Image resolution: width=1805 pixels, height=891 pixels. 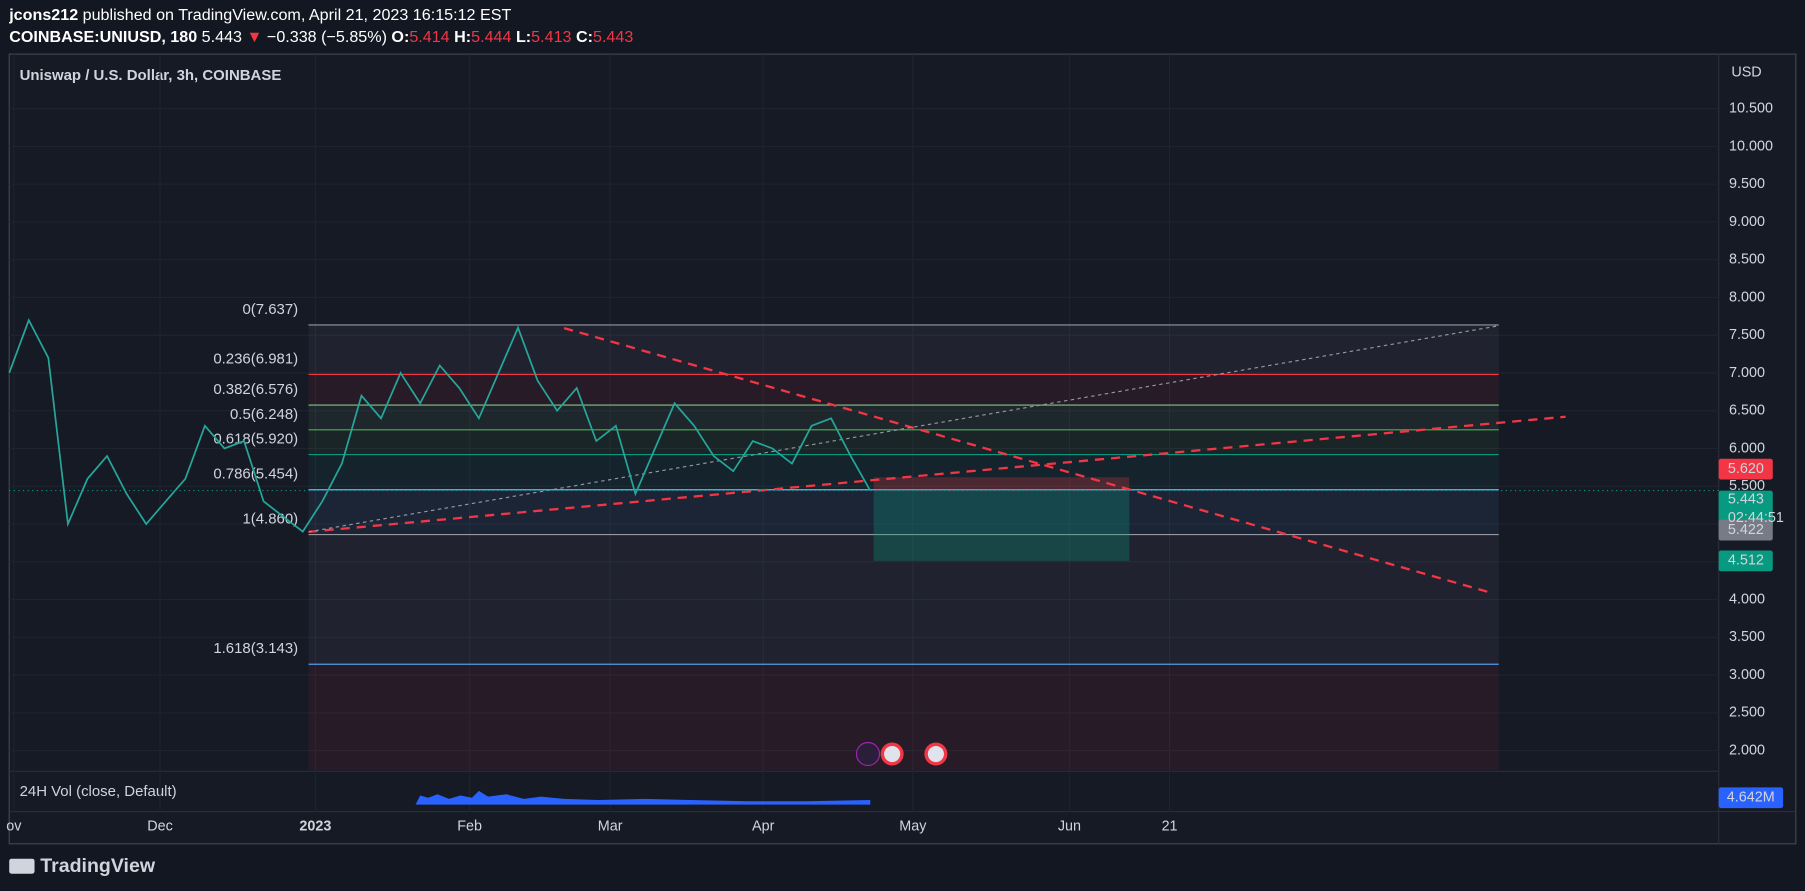 I want to click on ohlc-label: O:, so click(x=400, y=37).